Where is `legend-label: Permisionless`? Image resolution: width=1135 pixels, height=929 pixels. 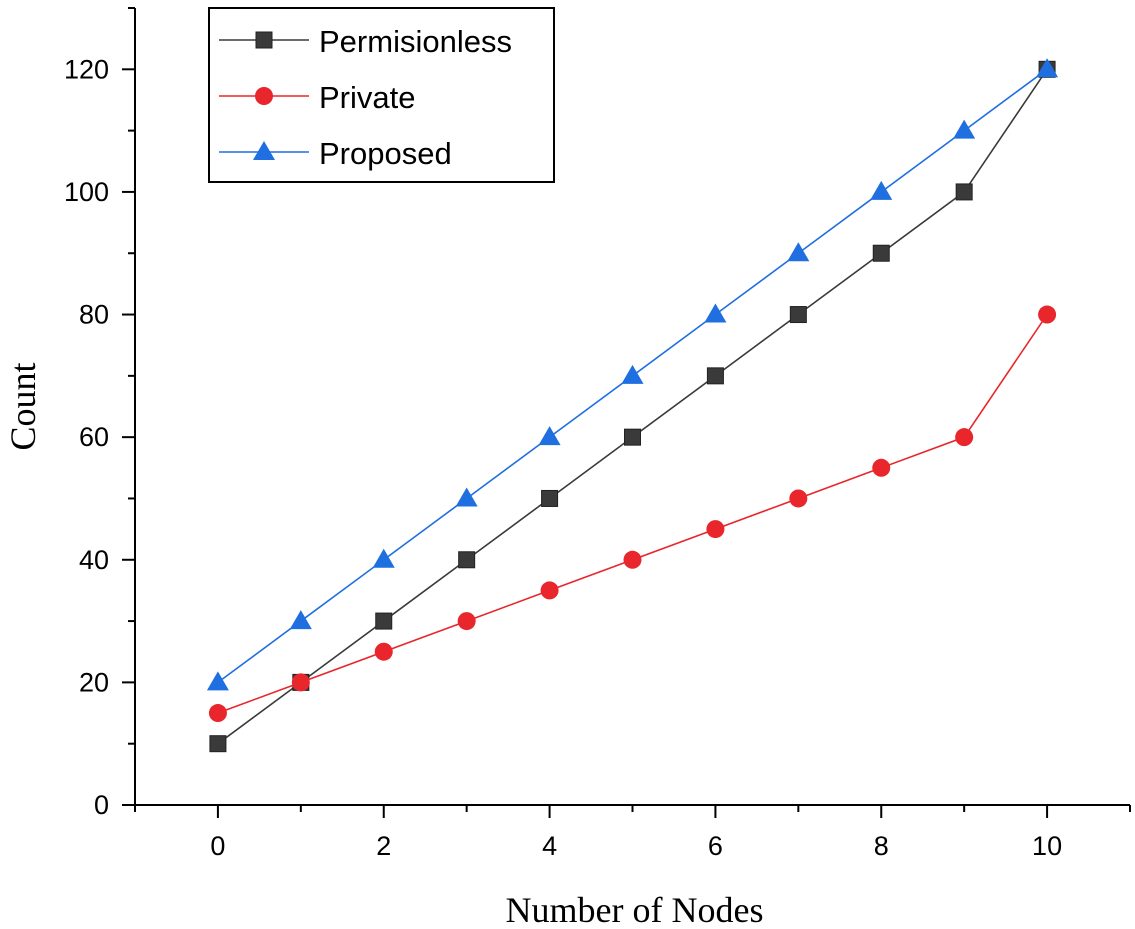
legend-label: Permisionless is located at coordinates (415, 41).